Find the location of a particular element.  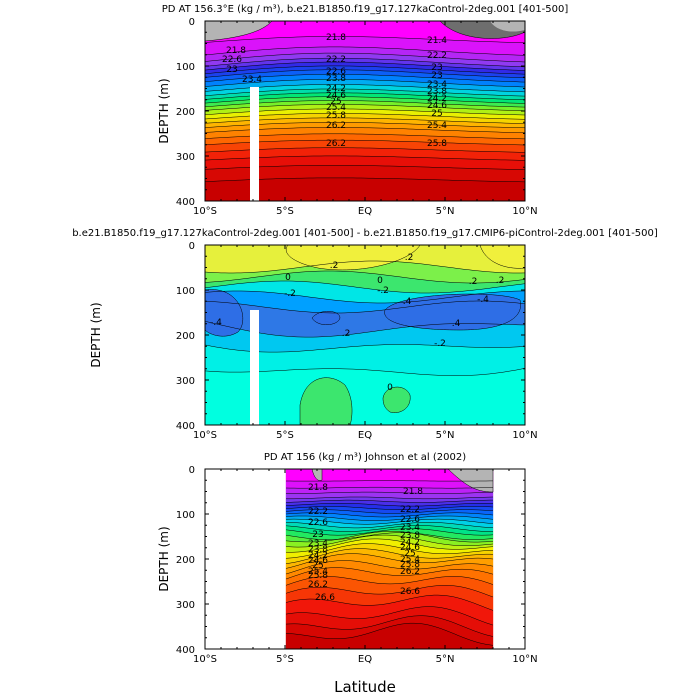

contour-label: 26.2 is located at coordinates (336, 126).